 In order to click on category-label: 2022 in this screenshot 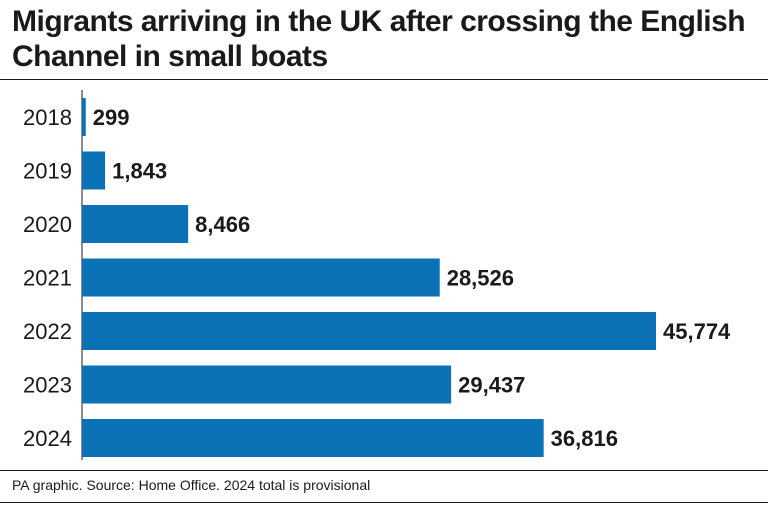, I will do `click(47, 331)`.